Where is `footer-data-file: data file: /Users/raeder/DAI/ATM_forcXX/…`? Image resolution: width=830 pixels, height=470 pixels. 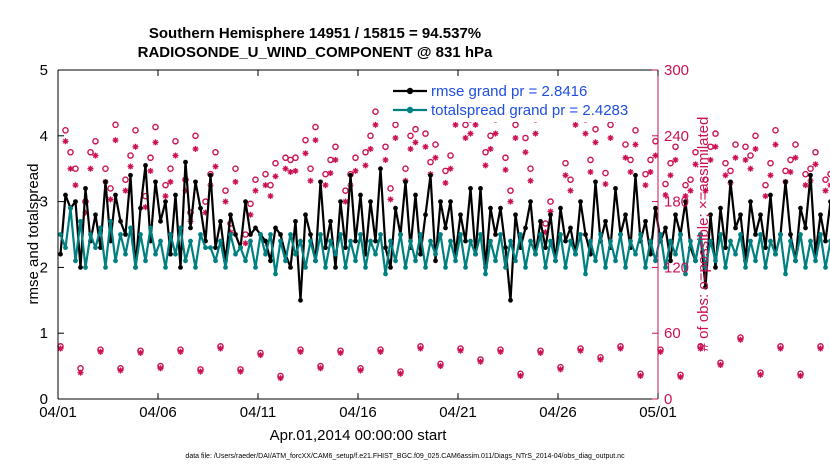
footer-data-file: data file: /Users/raeder/DAI/ATM_forcXX/… is located at coordinates (405, 456).